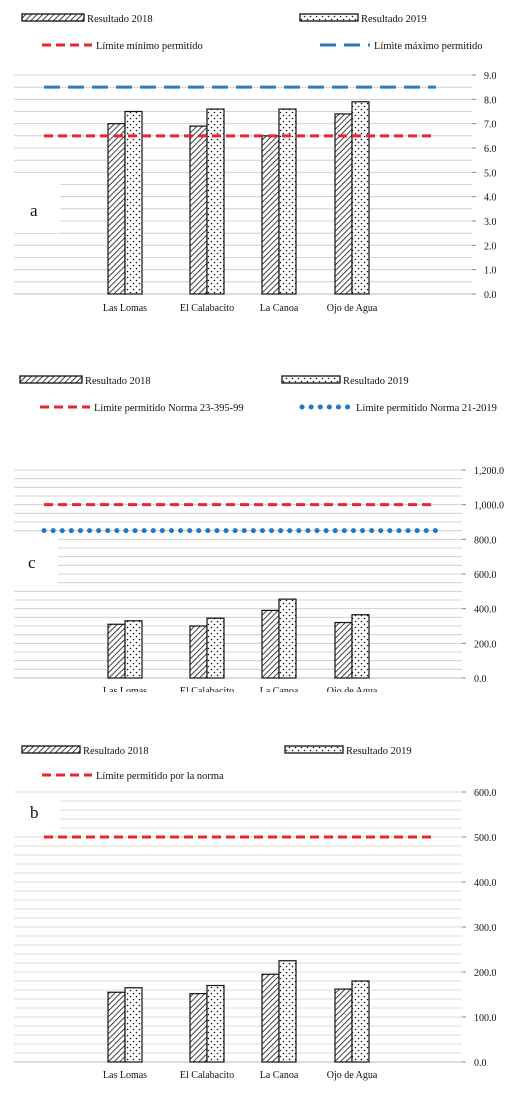 This screenshot has width=512, height=1093. Describe the element at coordinates (485, 540) in the screenshot. I see `y-tick-label: 800.0` at that location.